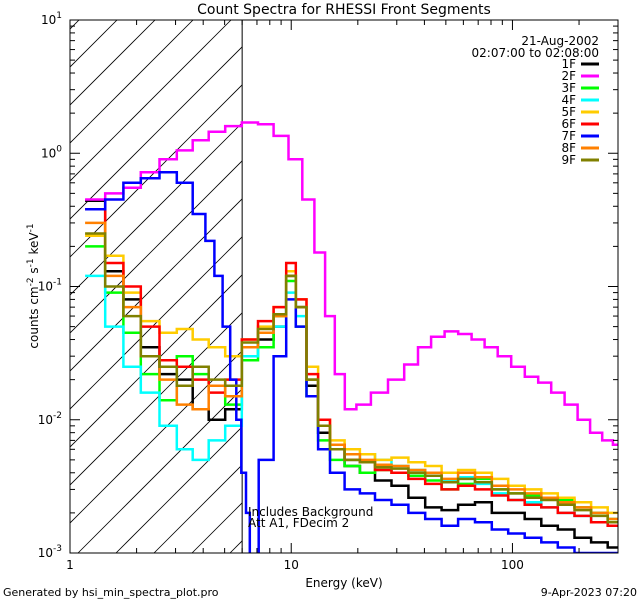 The height and width of the screenshot is (600, 640). Describe the element at coordinates (70, 565) in the screenshot. I see `x-tick-label: 1` at that location.